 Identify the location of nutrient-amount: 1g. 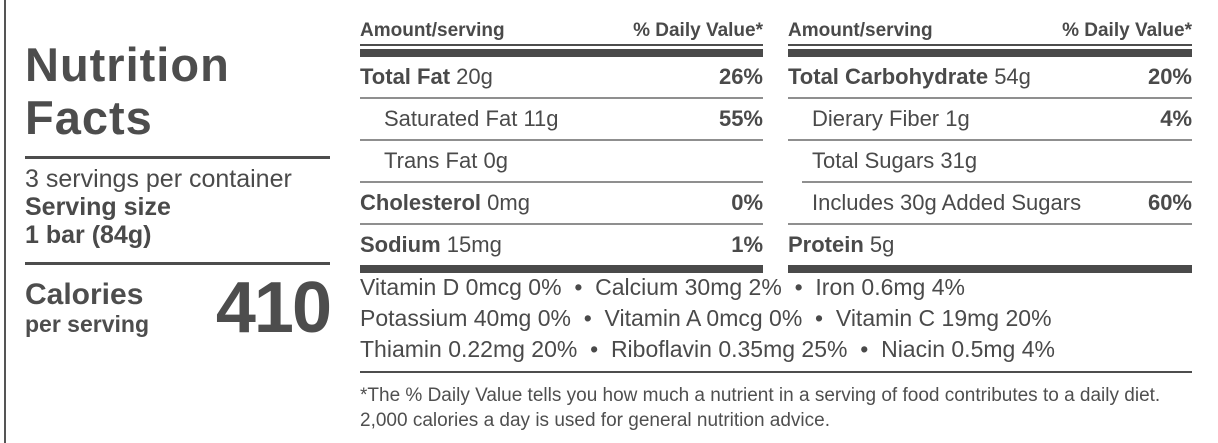
(957, 118).